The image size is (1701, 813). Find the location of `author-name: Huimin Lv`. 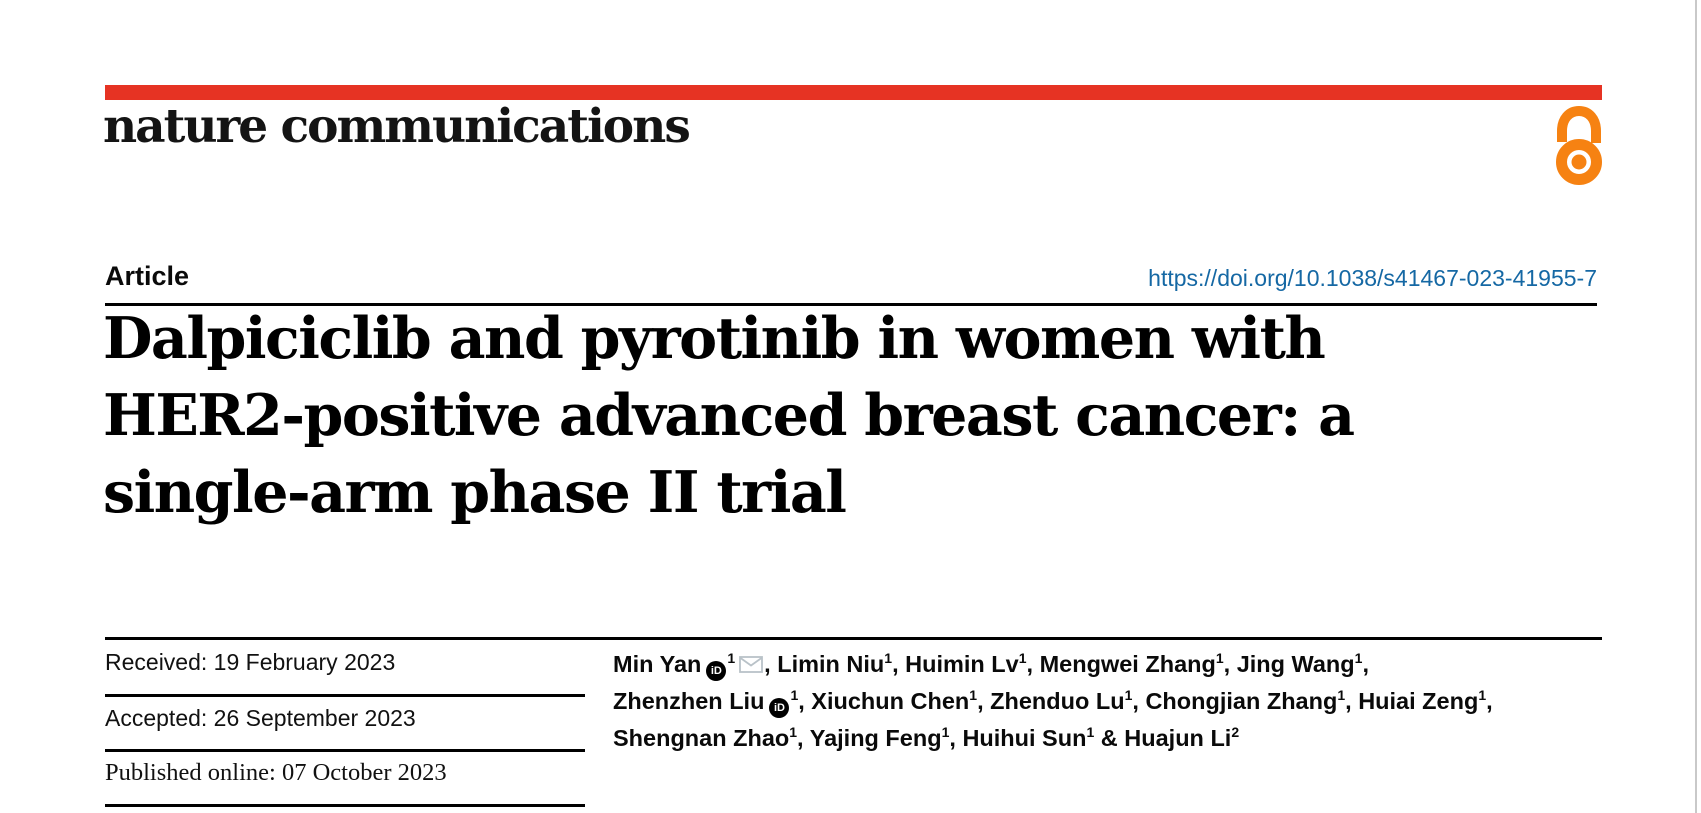

author-name: Huimin Lv is located at coordinates (962, 664).